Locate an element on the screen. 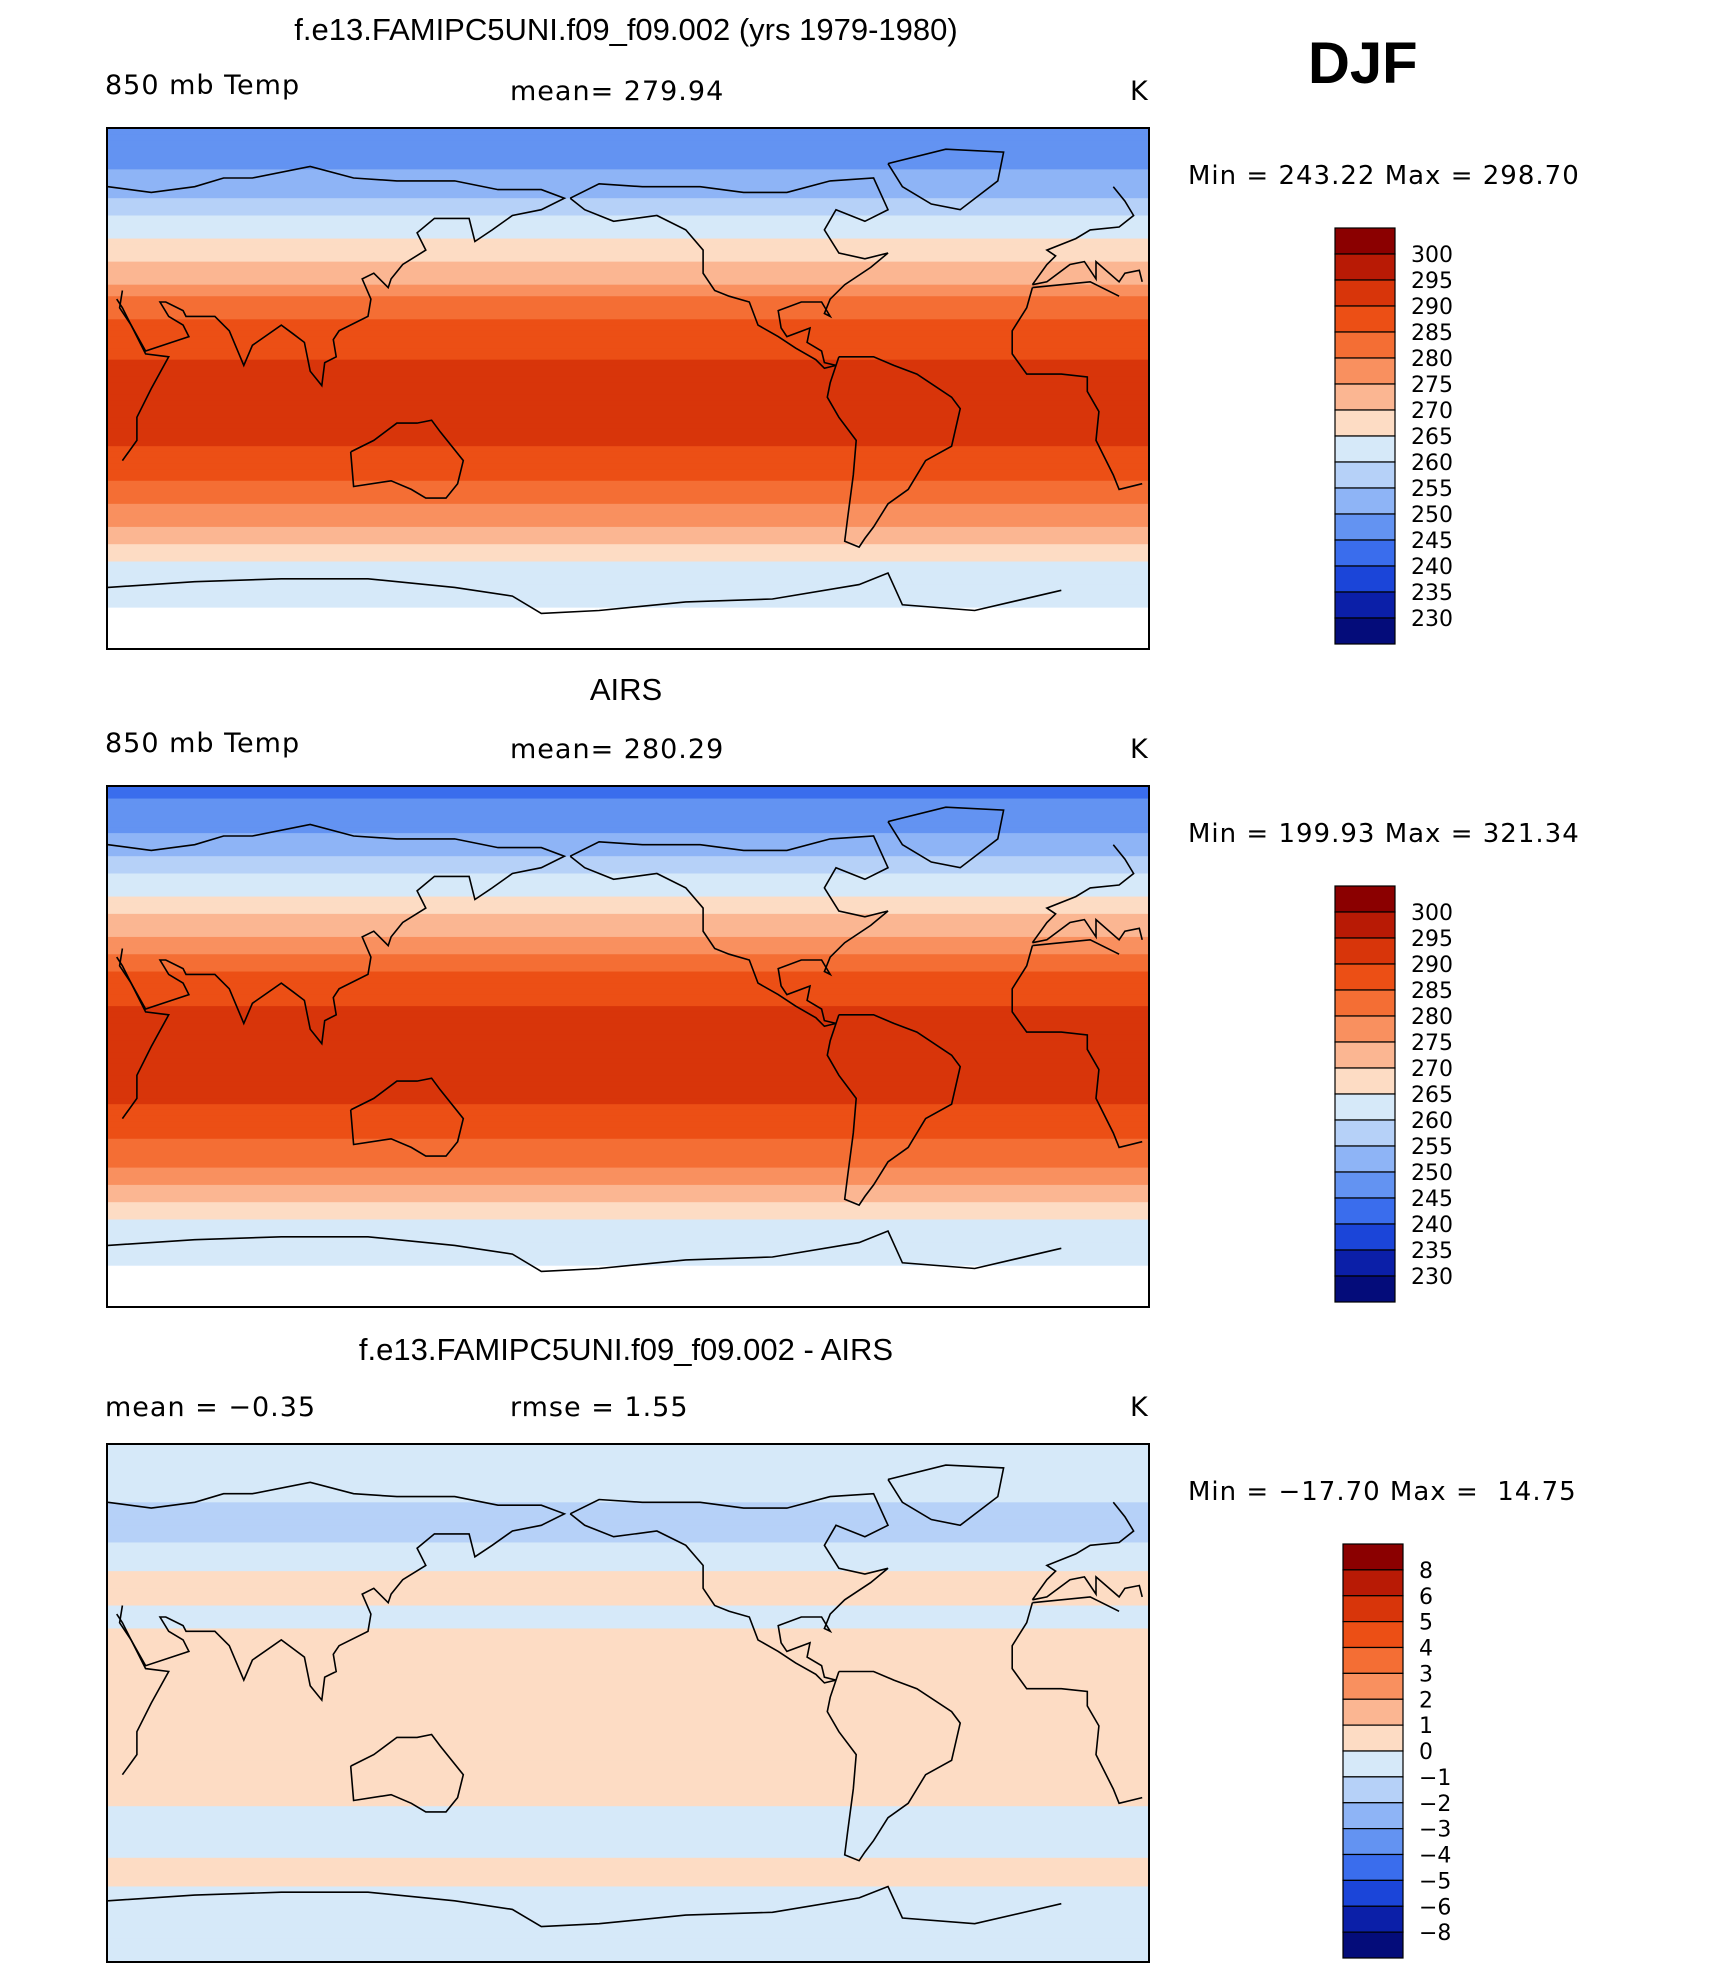 The width and height of the screenshot is (1710, 1963). colorbar-tick-label: 245 is located at coordinates (1432, 541).